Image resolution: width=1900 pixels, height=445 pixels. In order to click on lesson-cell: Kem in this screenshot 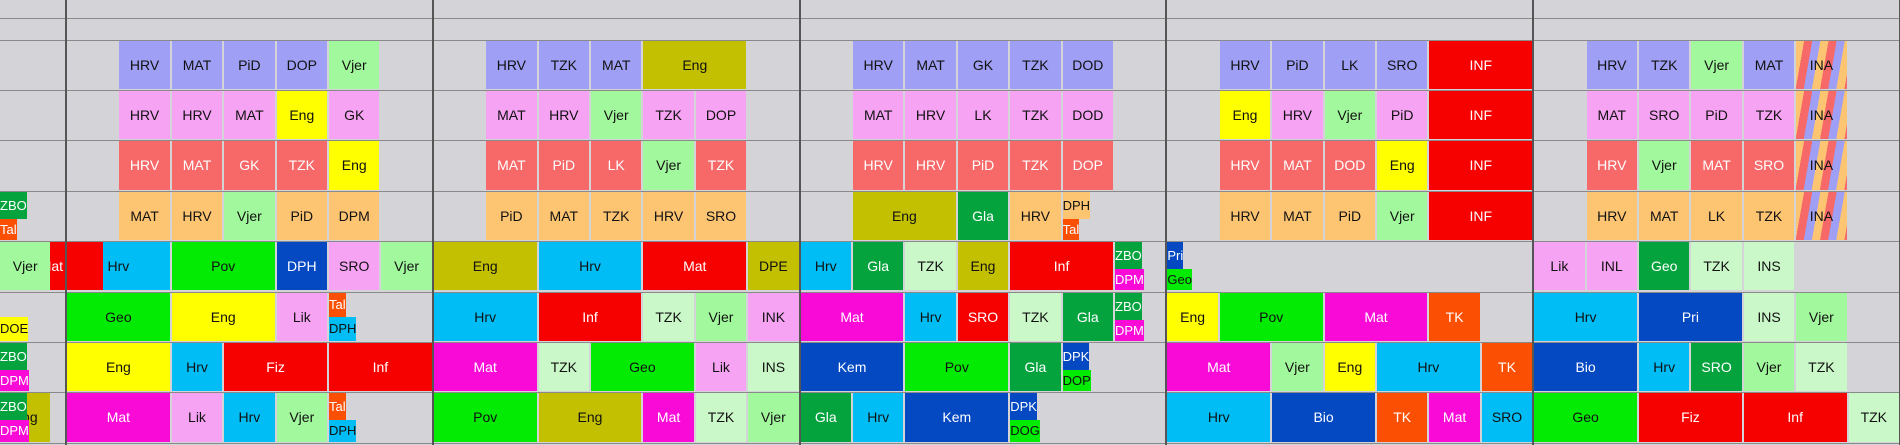, I will do `click(852, 367)`.